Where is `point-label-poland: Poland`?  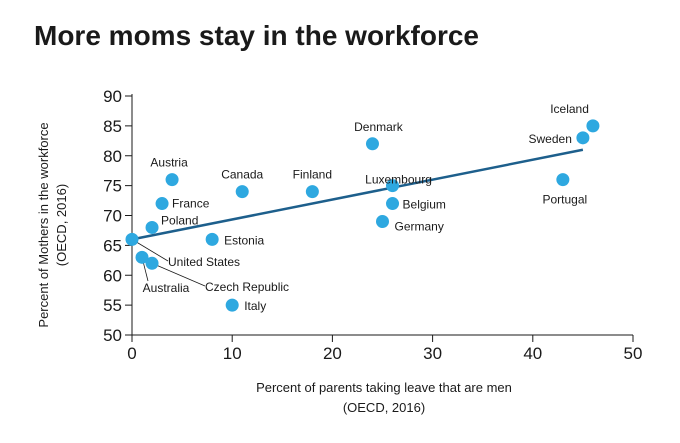
point-label-poland: Poland is located at coordinates (179, 220).